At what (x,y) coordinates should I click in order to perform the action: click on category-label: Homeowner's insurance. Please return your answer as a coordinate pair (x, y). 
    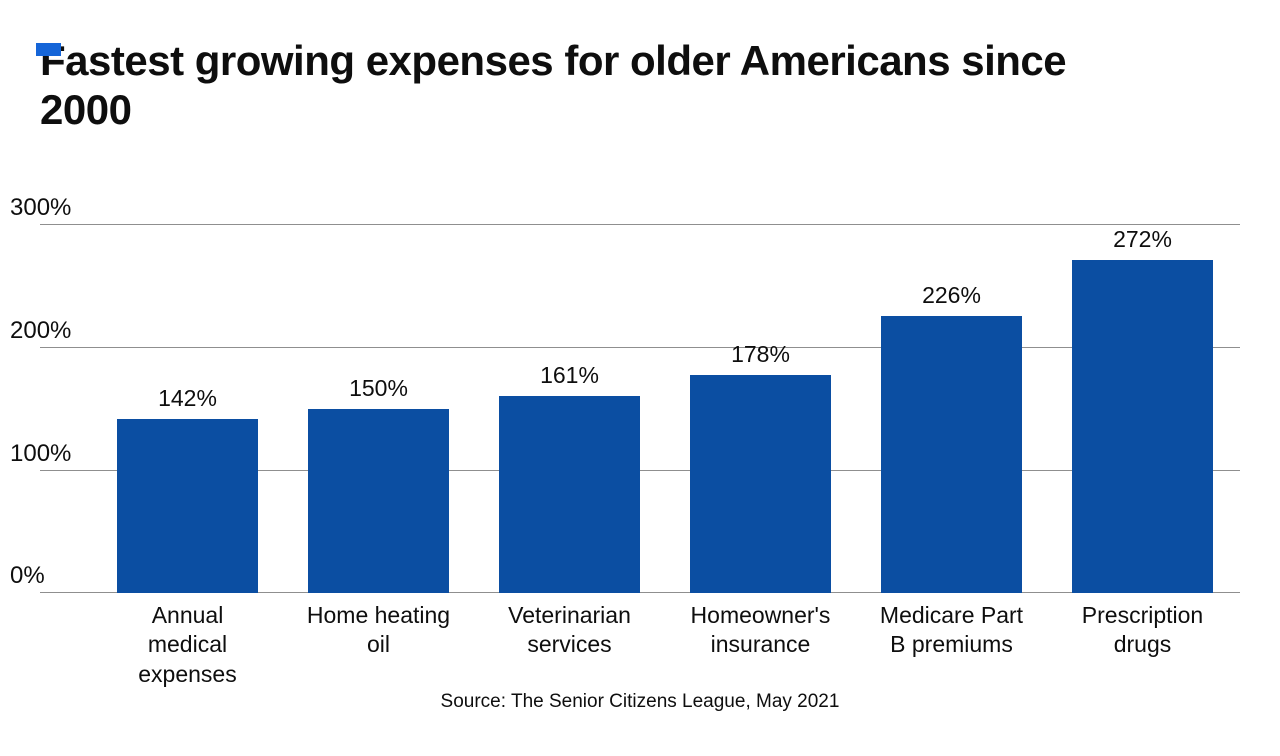
    Looking at the image, I should click on (760, 630).